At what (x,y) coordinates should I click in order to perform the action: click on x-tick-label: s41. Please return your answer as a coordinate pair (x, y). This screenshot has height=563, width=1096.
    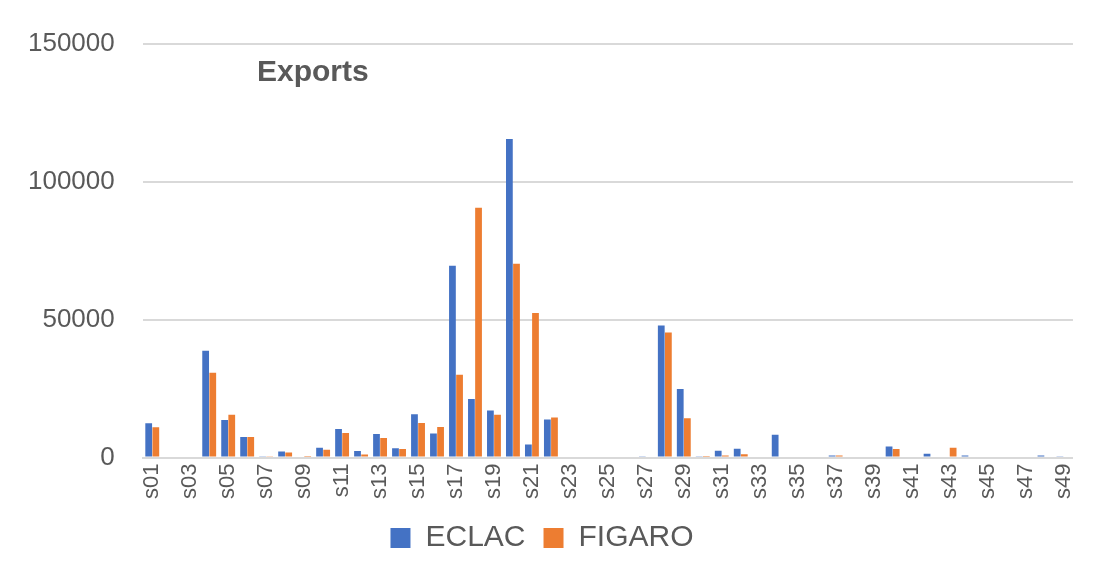
    Looking at the image, I should click on (910, 481).